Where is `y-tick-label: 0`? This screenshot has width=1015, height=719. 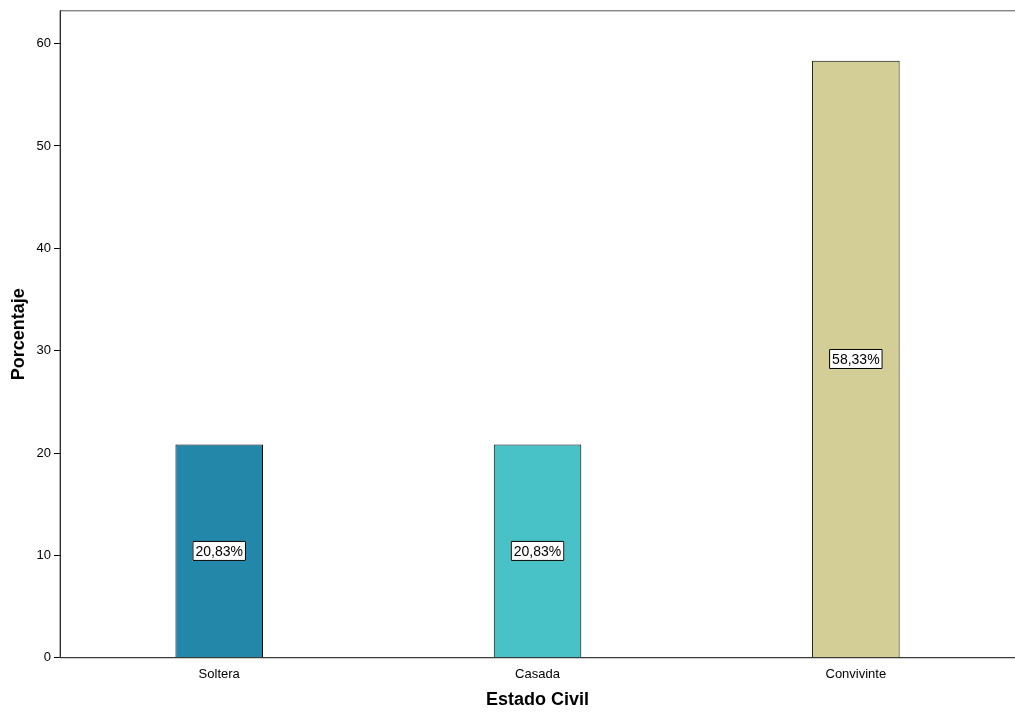 y-tick-label: 0 is located at coordinates (47, 657).